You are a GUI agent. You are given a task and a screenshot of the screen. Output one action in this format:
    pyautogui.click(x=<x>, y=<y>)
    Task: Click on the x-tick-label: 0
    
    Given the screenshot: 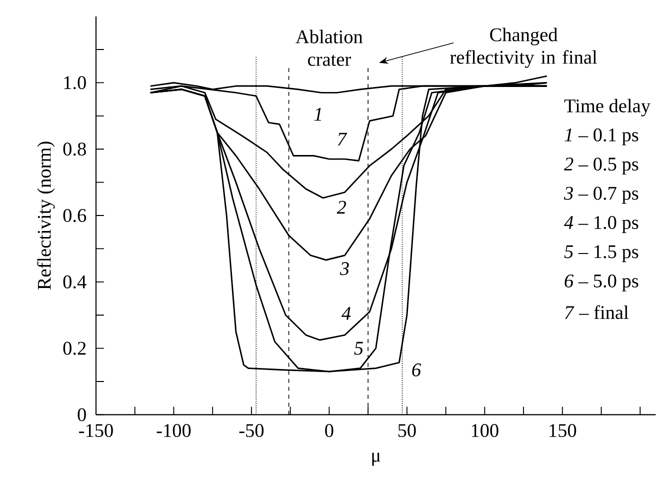 What is the action you would take?
    pyautogui.click(x=329, y=431)
    